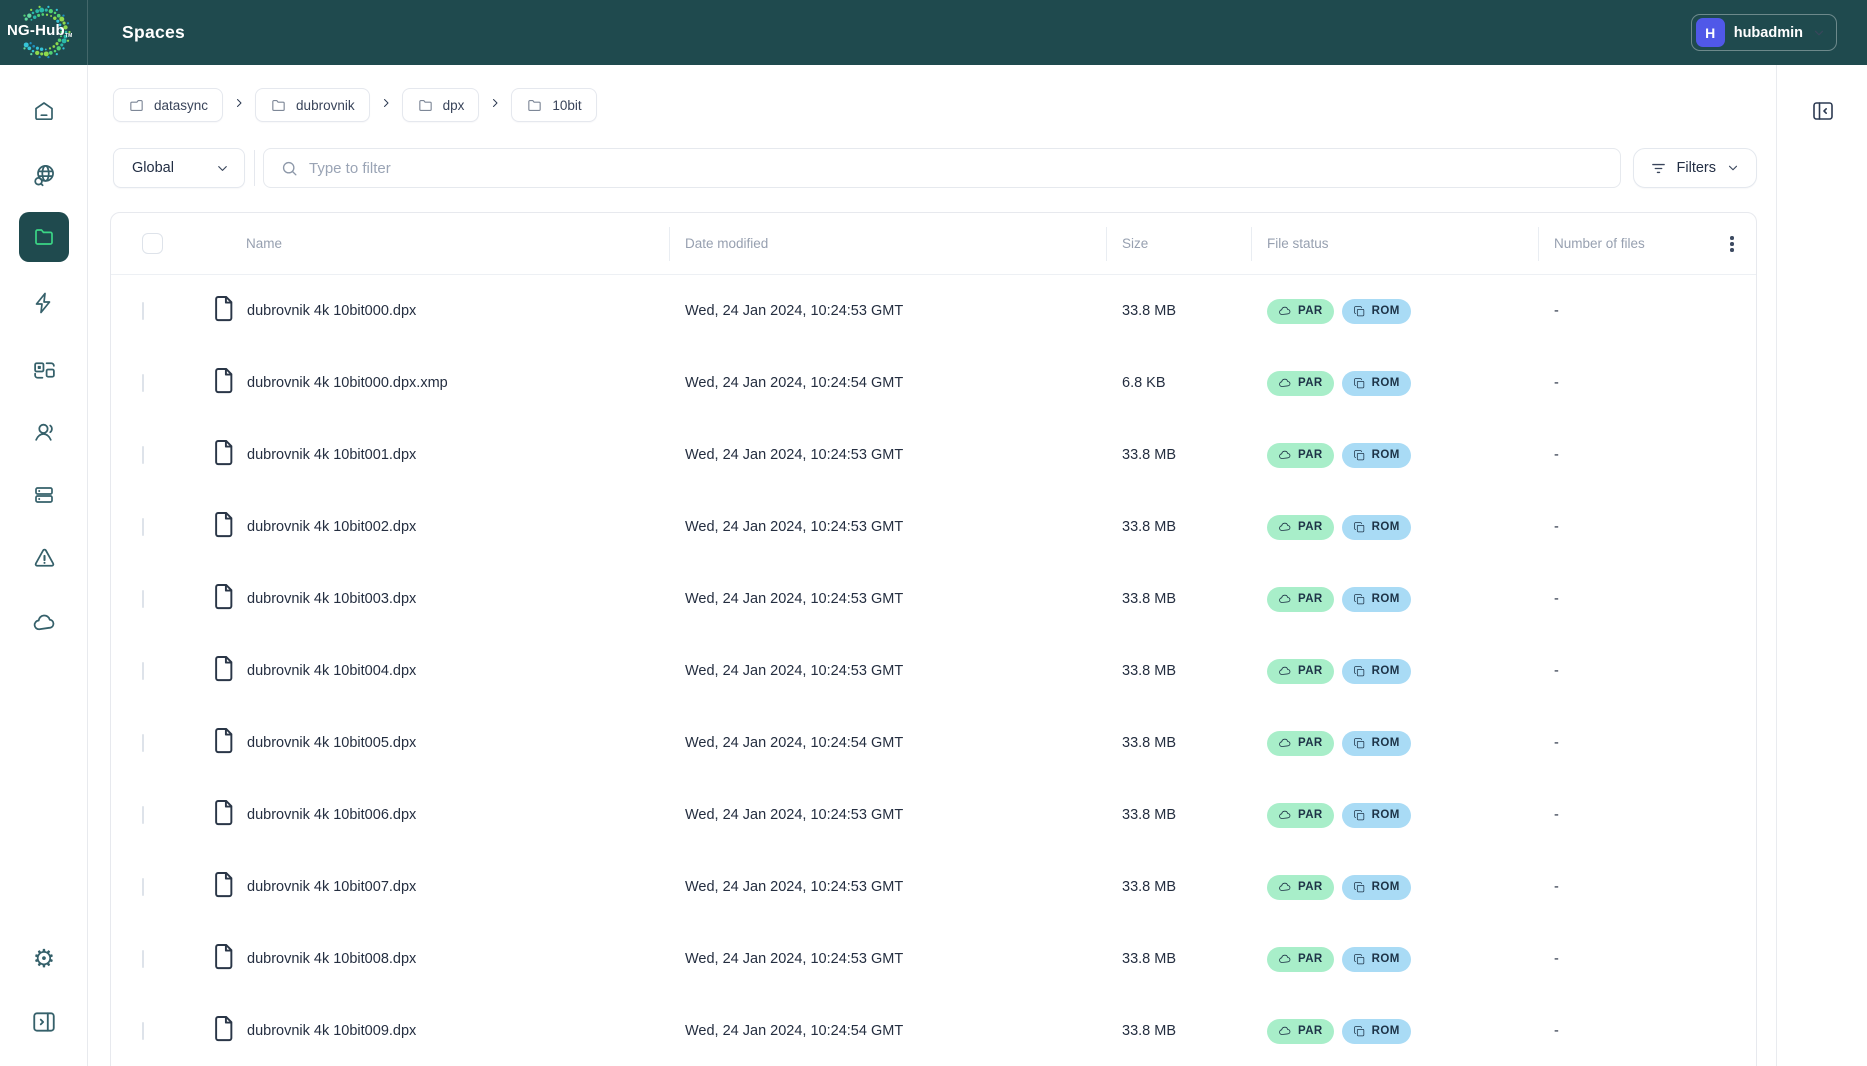 The image size is (1867, 1066). What do you see at coordinates (312, 105) in the screenshot?
I see `breadcrumb-item-dubrovnik: dubrovnik` at bounding box center [312, 105].